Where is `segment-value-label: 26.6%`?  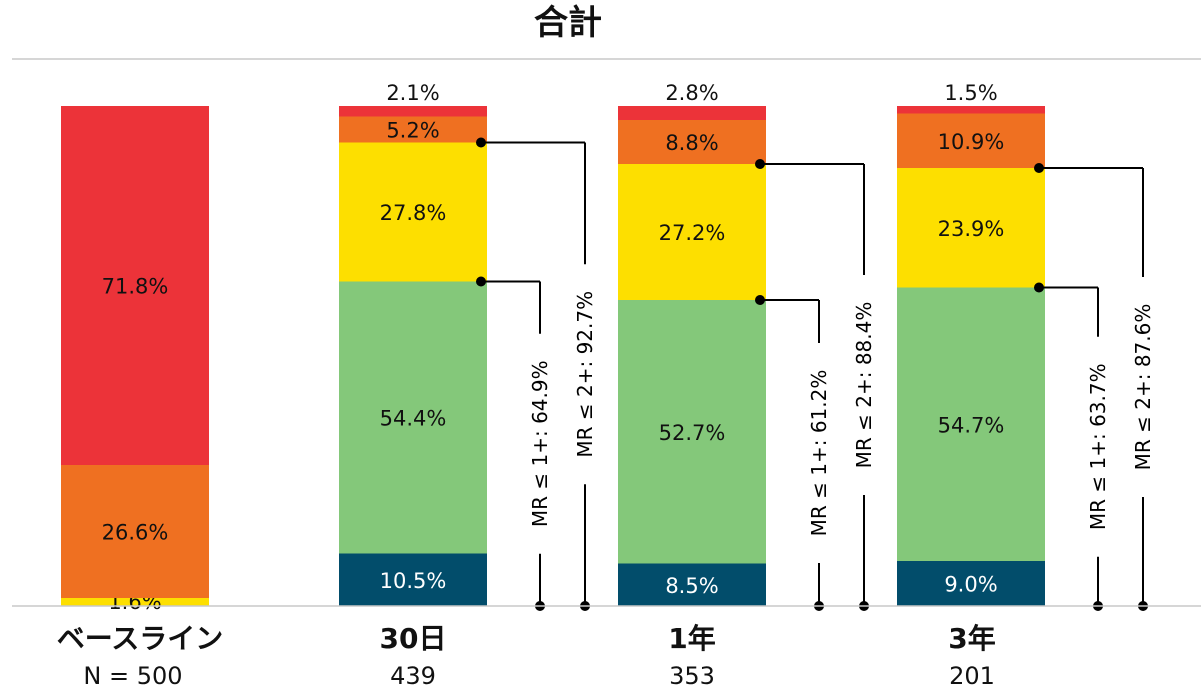 segment-value-label: 26.6% is located at coordinates (135, 533).